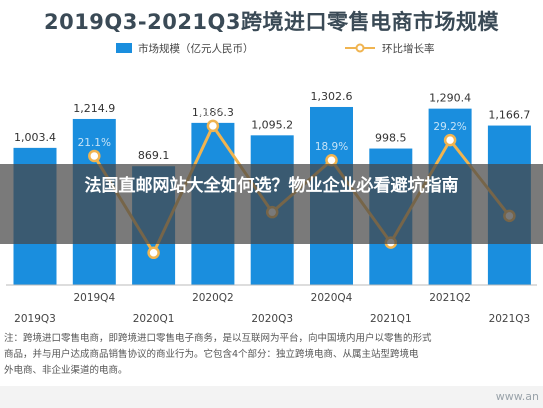 The width and height of the screenshot is (543, 408). What do you see at coordinates (272, 319) in the screenshot?
I see `x-tick-label: 2020Q3` at bounding box center [272, 319].